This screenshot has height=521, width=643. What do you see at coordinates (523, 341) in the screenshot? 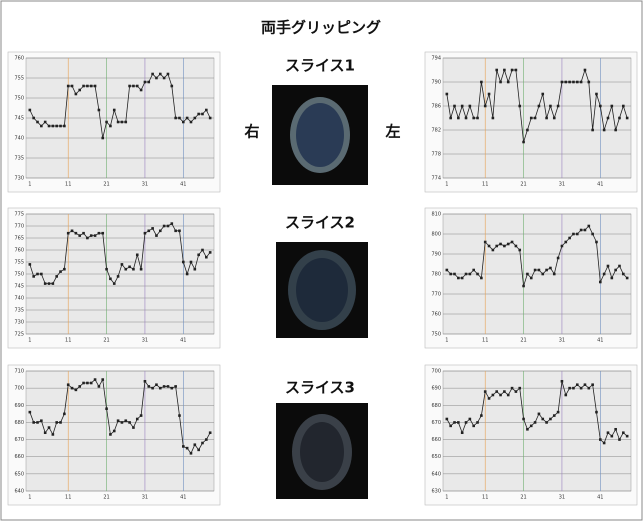
I see `x-tick-label: 21` at bounding box center [523, 341].